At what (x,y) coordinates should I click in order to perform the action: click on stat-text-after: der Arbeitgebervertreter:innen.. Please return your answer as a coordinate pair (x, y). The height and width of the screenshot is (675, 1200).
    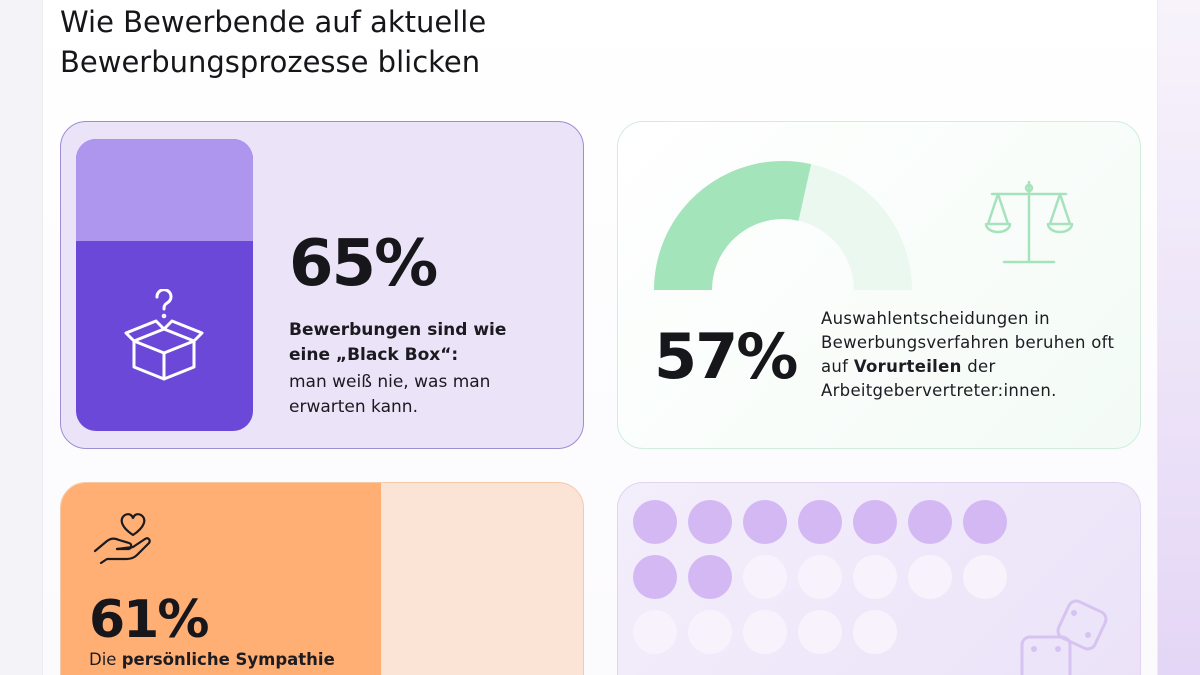
    Looking at the image, I should click on (939, 378).